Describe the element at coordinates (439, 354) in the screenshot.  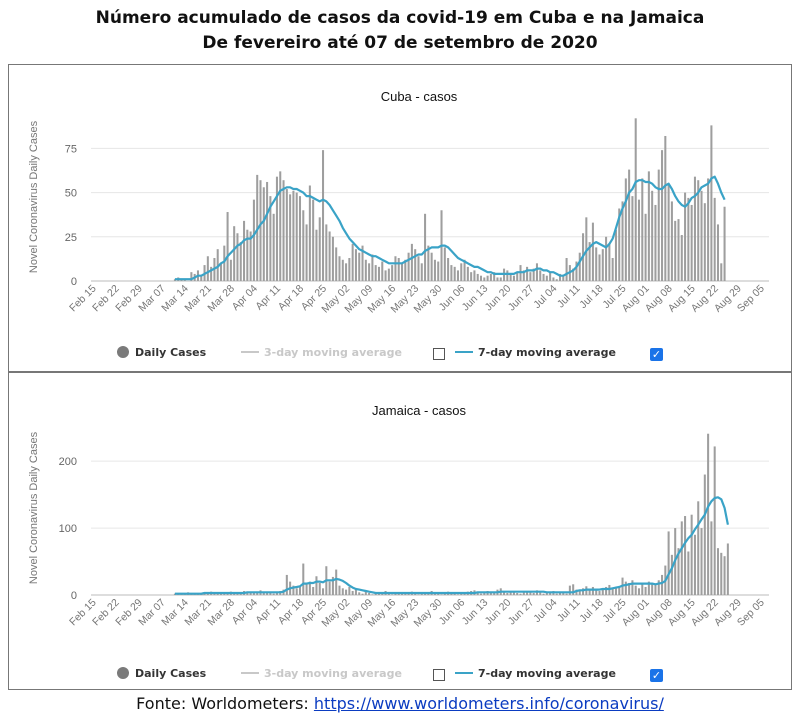
I see `cuba-3day-checkbox` at that location.